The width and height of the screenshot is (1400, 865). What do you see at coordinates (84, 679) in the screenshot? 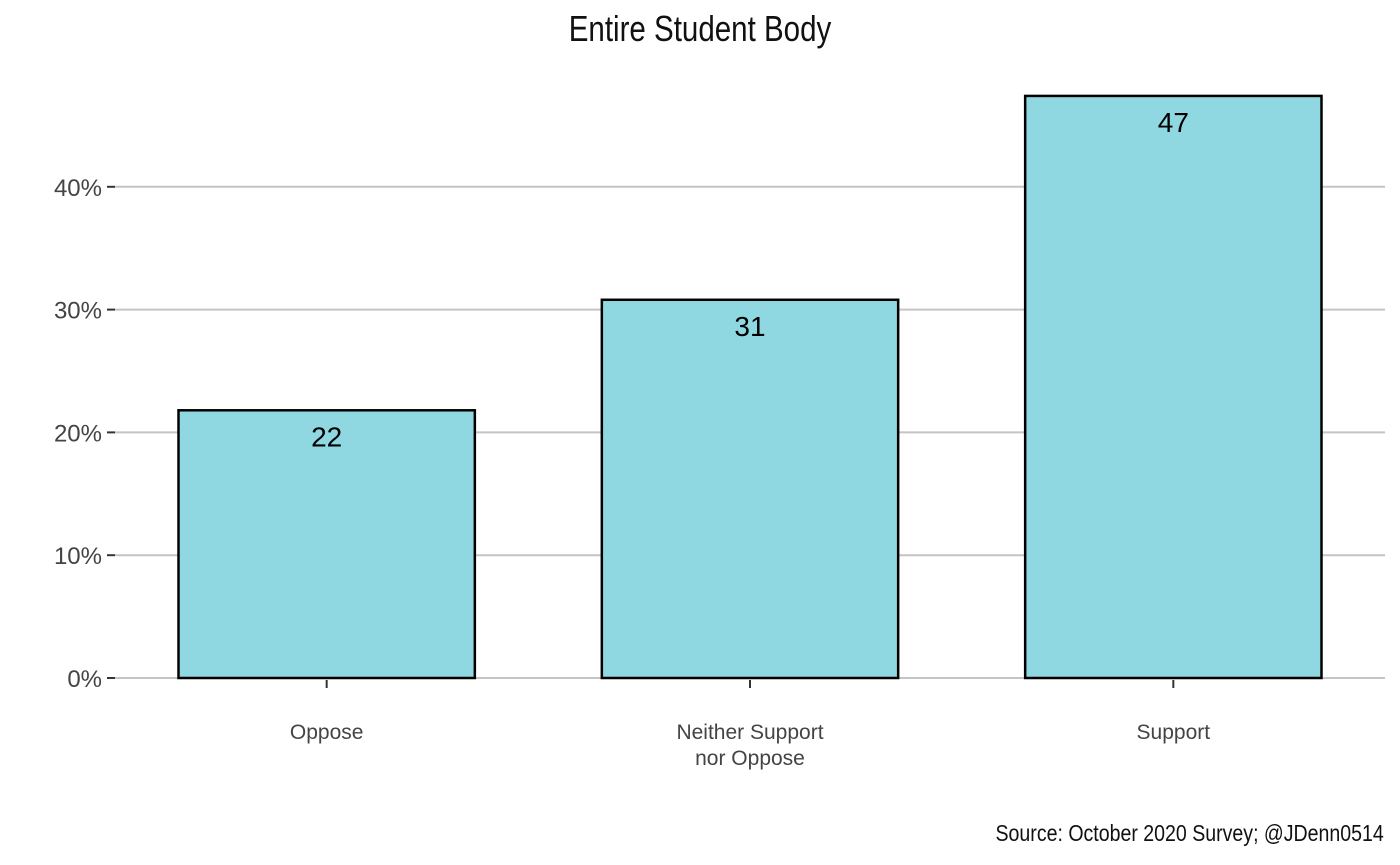
I see `y-tick-label: 0%` at bounding box center [84, 679].